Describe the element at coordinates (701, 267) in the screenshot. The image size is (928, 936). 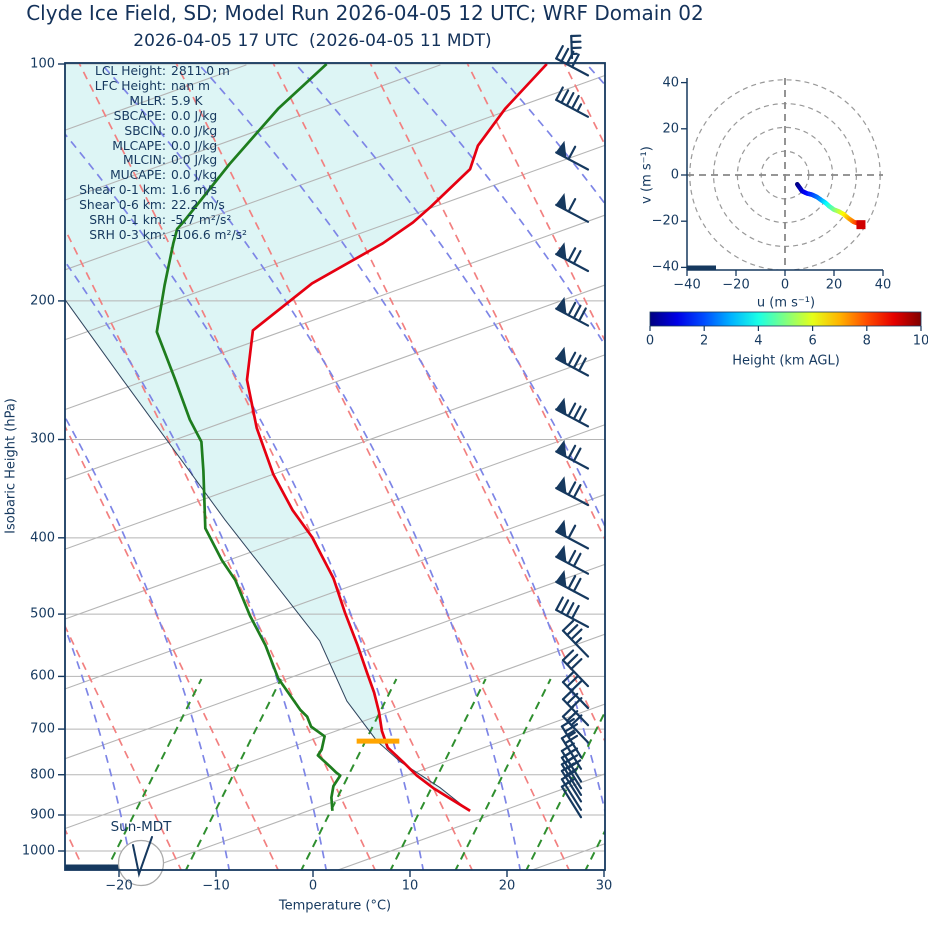
I see `hodograph-surface-bar` at that location.